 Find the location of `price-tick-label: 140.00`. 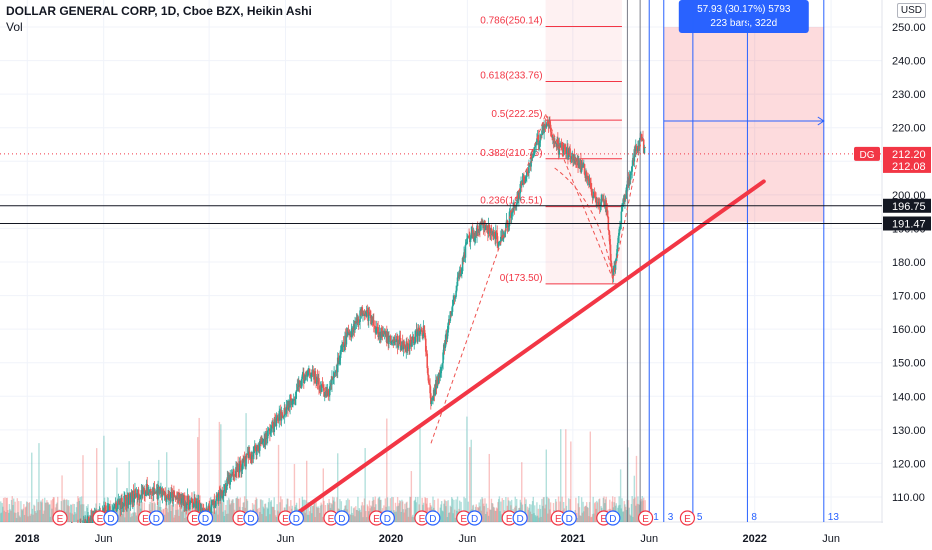

price-tick-label: 140.00 is located at coordinates (909, 397).